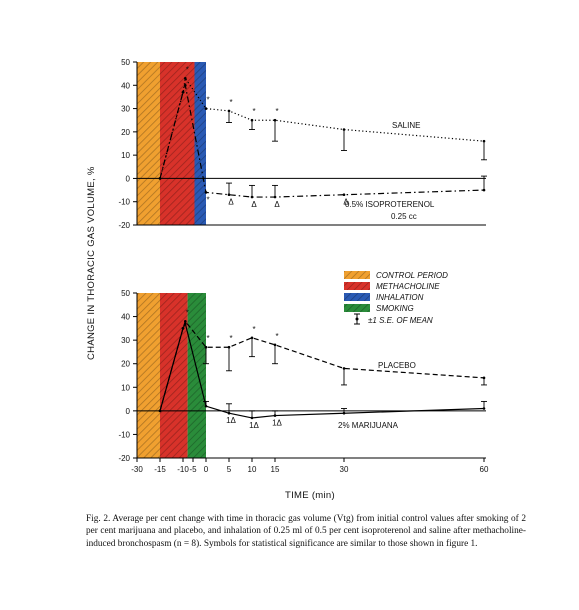 Image resolution: width=579 pixels, height=610 pixels. Describe the element at coordinates (357, 319) in the screenshot. I see `legend-sem-point` at that location.